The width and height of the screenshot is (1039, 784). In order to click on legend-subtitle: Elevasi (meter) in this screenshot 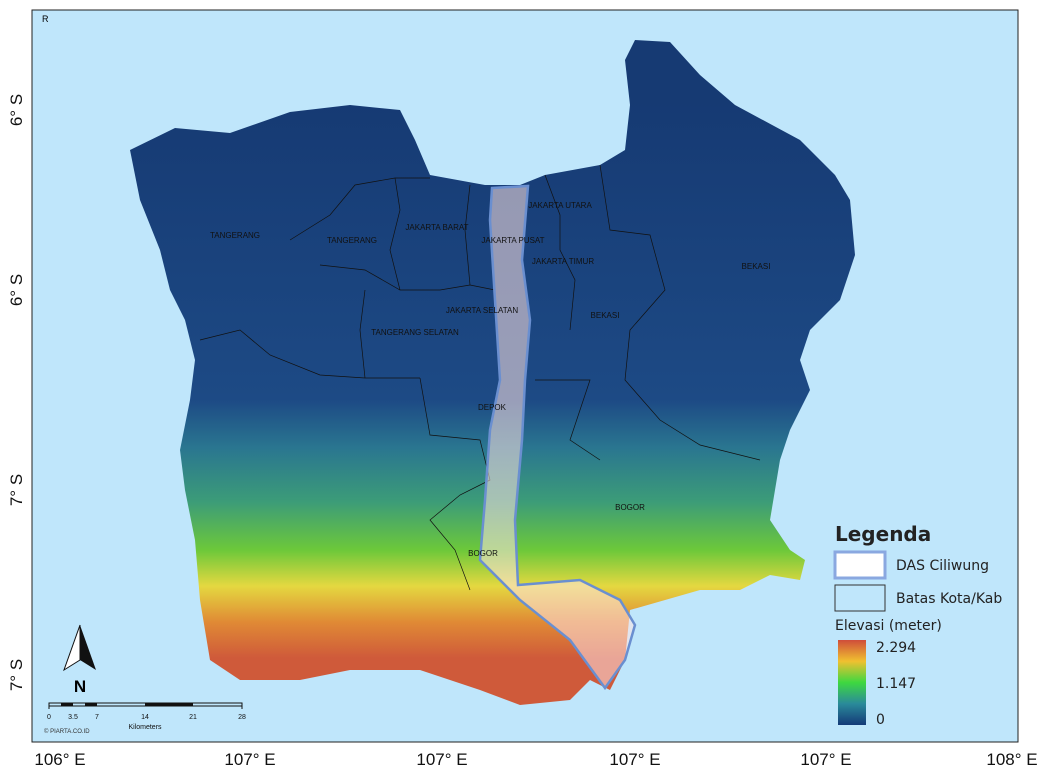, I will do `click(888, 626)`.